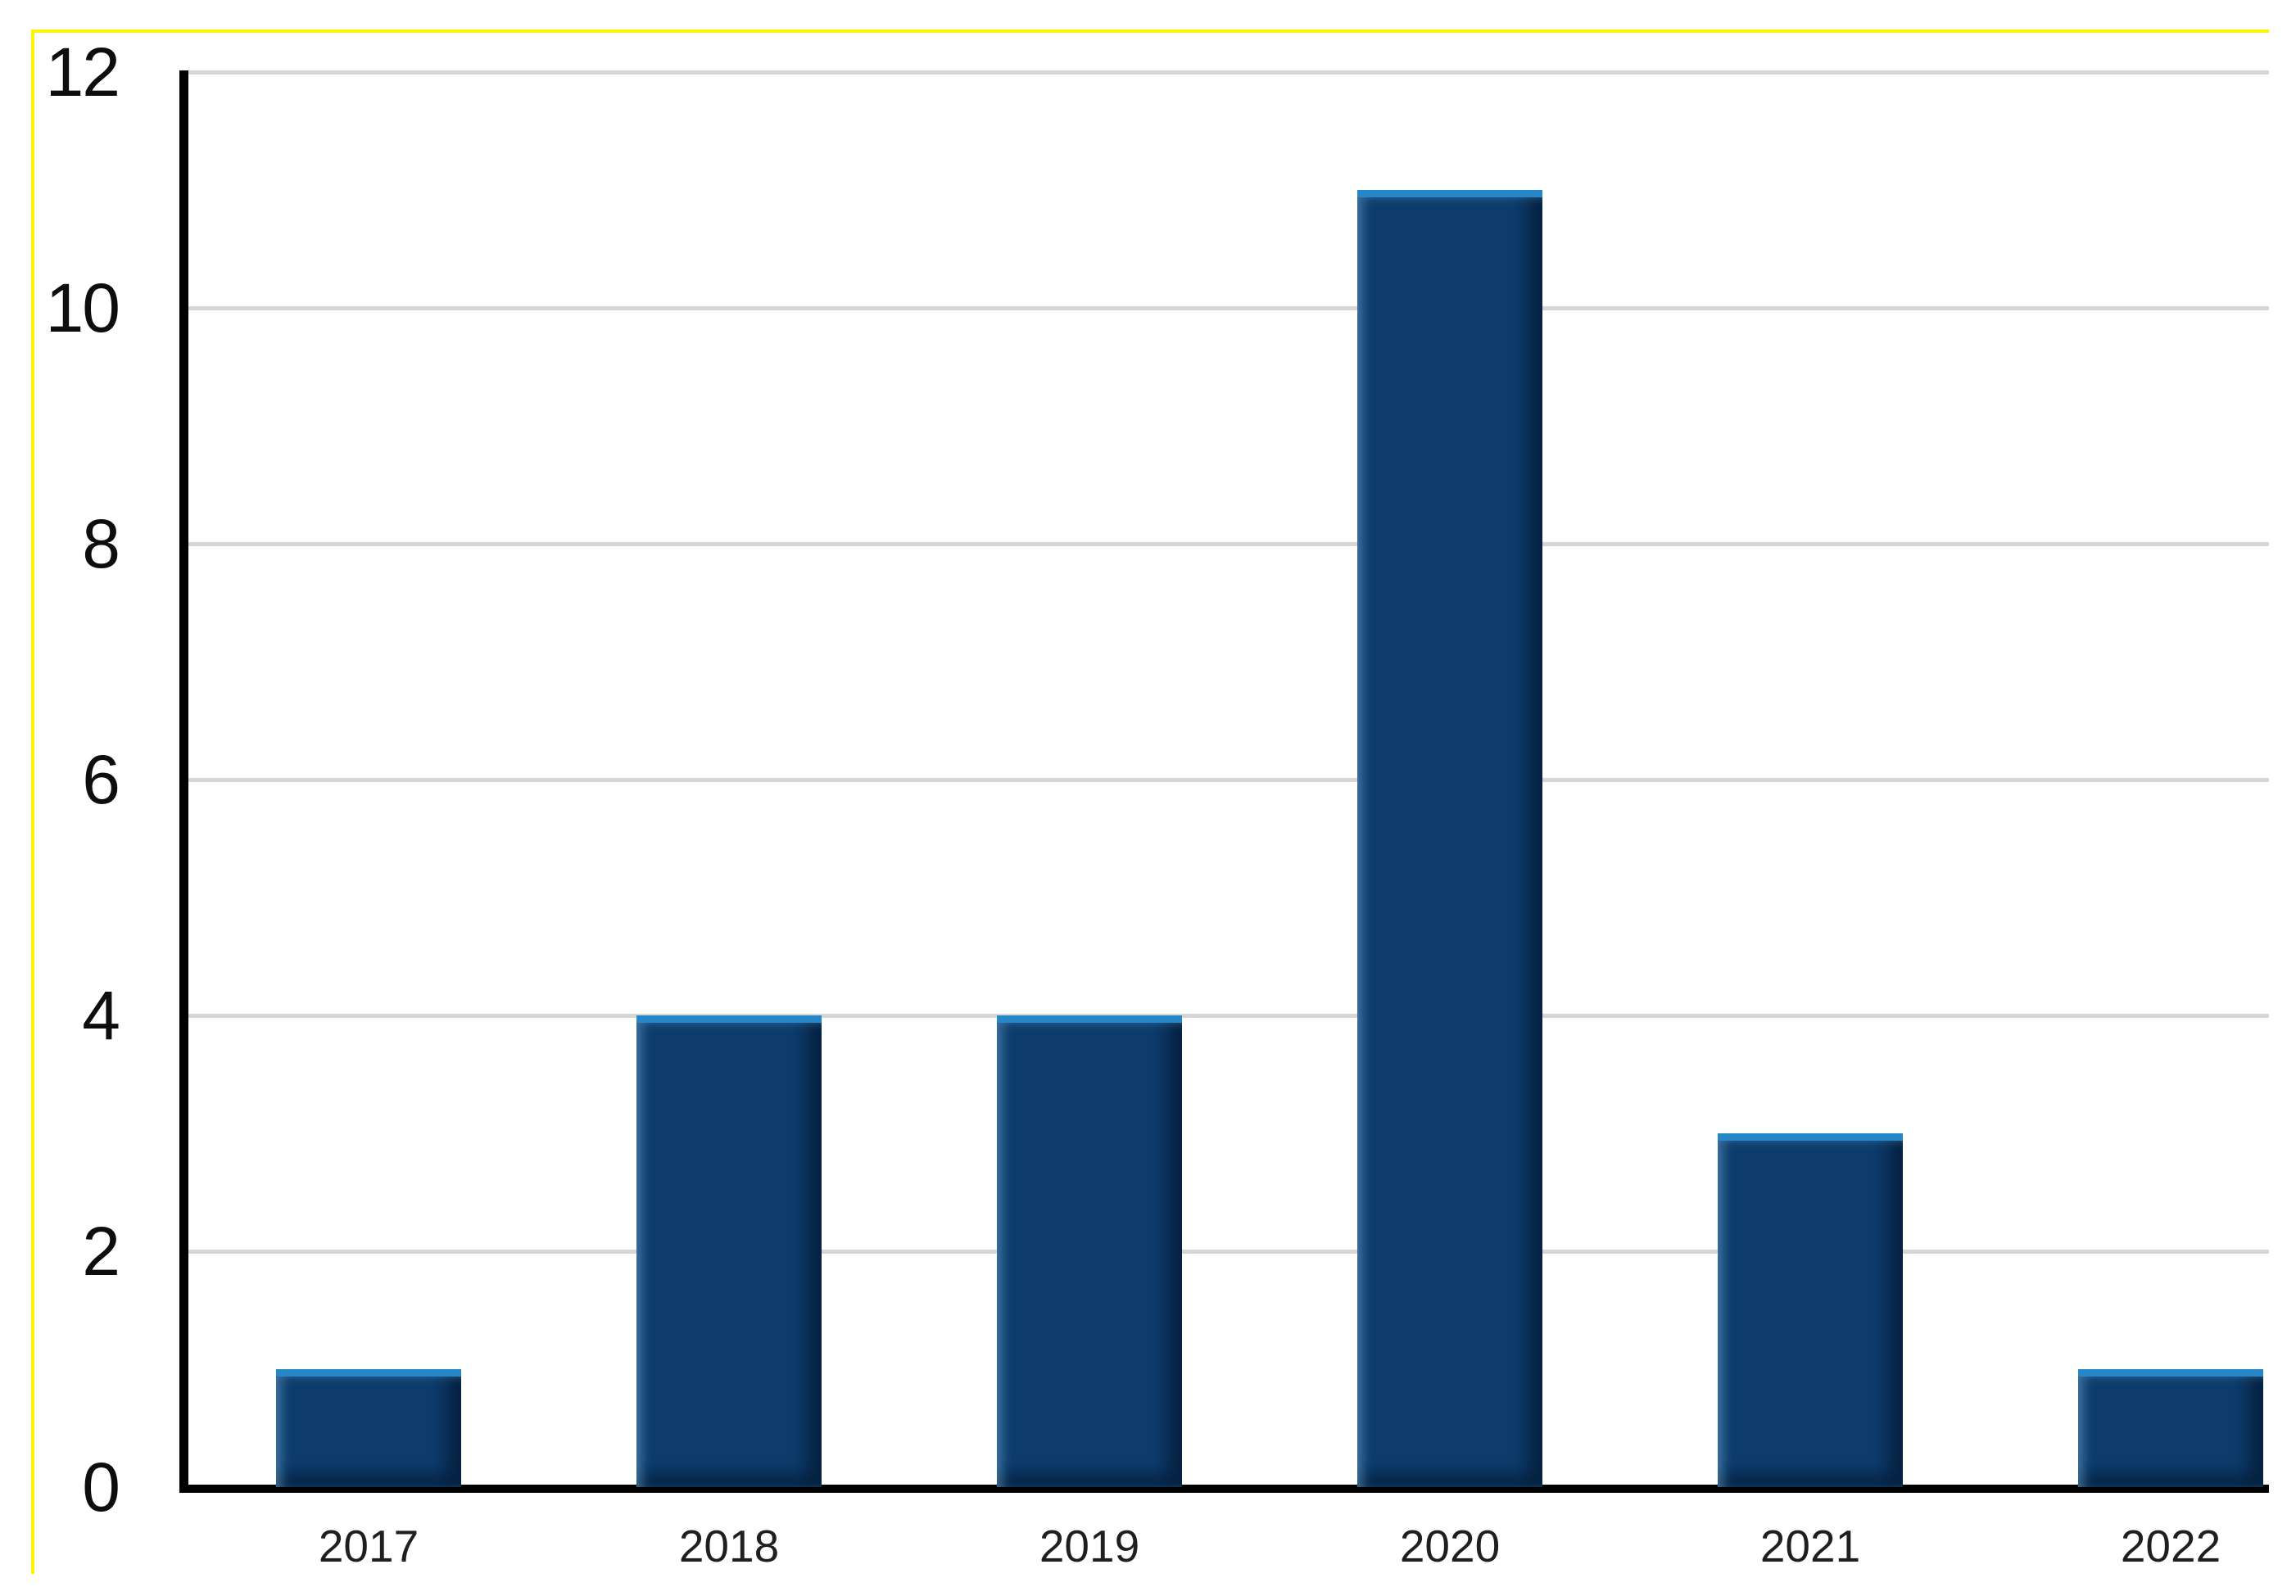 This screenshot has width=2296, height=1596. What do you see at coordinates (101, 543) in the screenshot?
I see `y-tick-label-8: 8` at bounding box center [101, 543].